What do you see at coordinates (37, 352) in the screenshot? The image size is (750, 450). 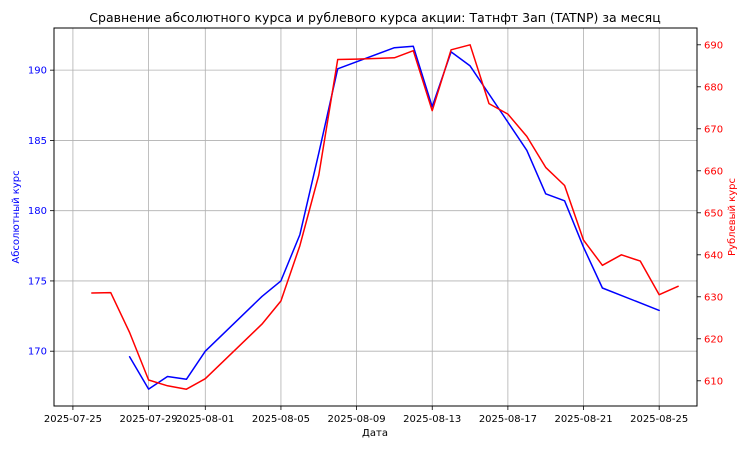 I see `left-y-tick-label: 170` at bounding box center [37, 352].